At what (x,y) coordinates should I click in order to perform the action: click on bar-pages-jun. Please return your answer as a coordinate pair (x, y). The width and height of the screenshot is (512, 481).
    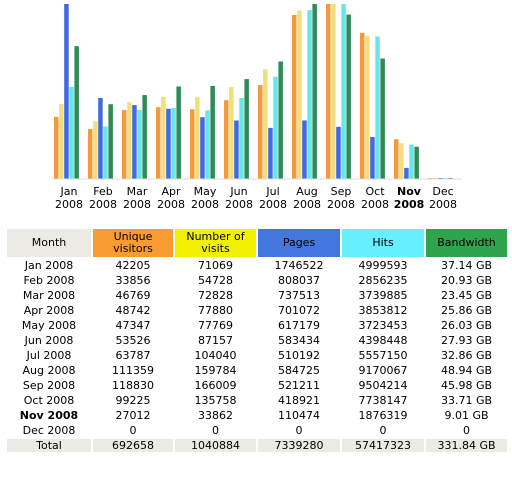
    Looking at the image, I should click on (236, 149).